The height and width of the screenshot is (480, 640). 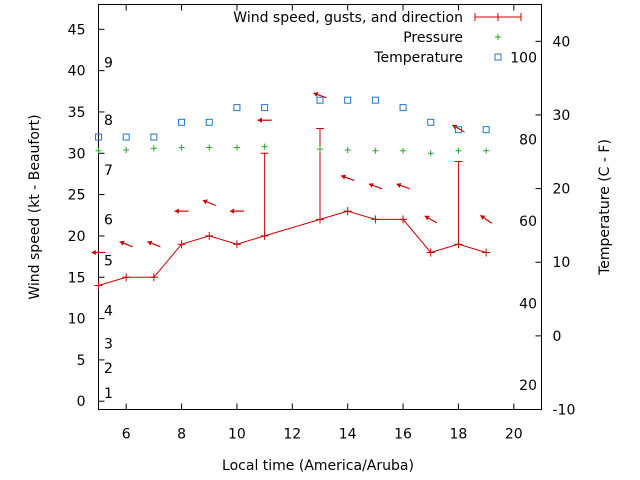 I want to click on y-left-tick-label: 5, so click(x=81, y=361).